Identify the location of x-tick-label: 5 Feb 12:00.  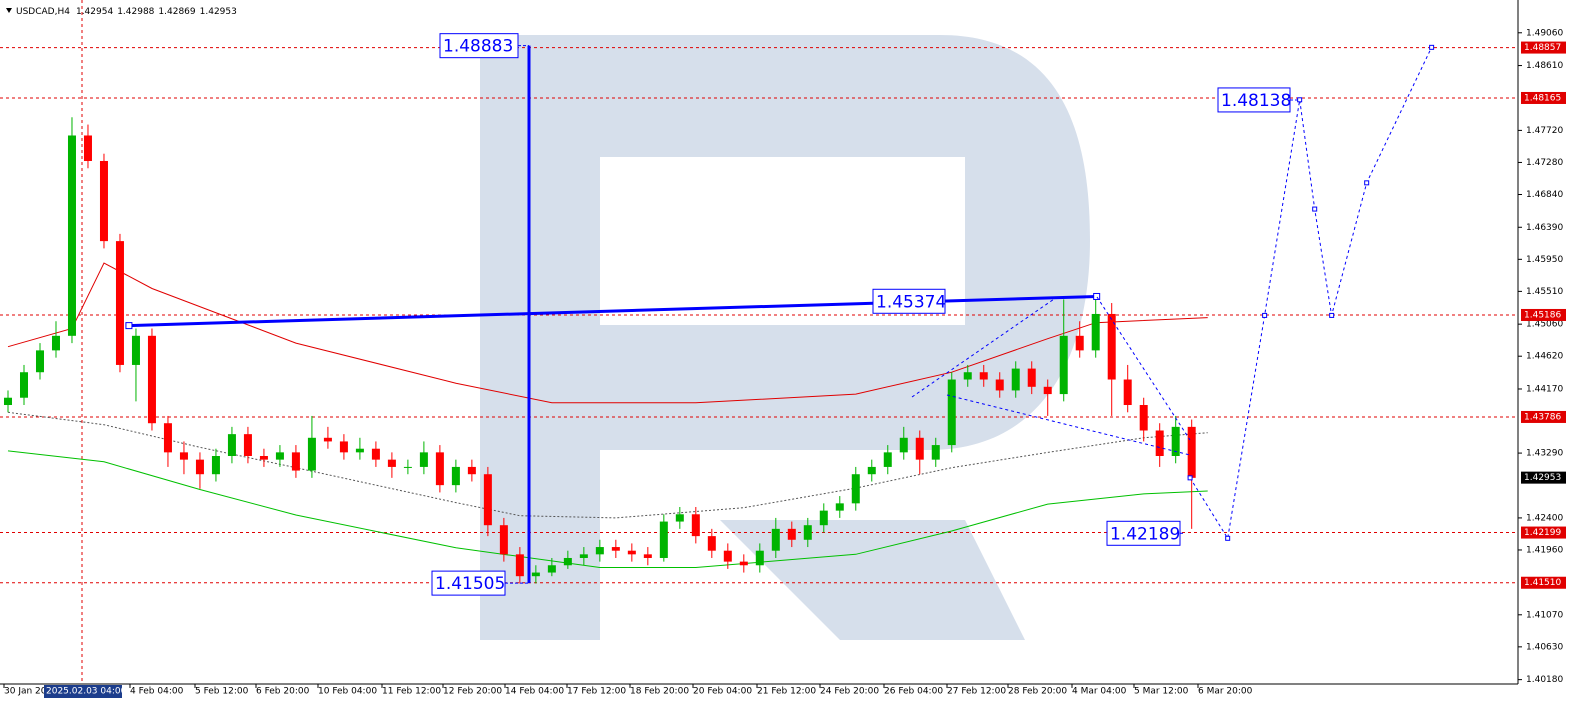
(222, 692).